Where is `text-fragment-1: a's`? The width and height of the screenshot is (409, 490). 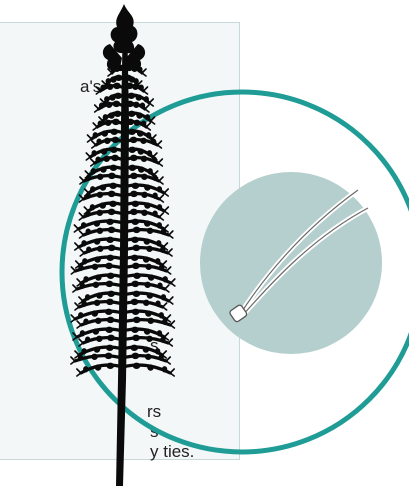 text-fragment-1: a's is located at coordinates (91, 86).